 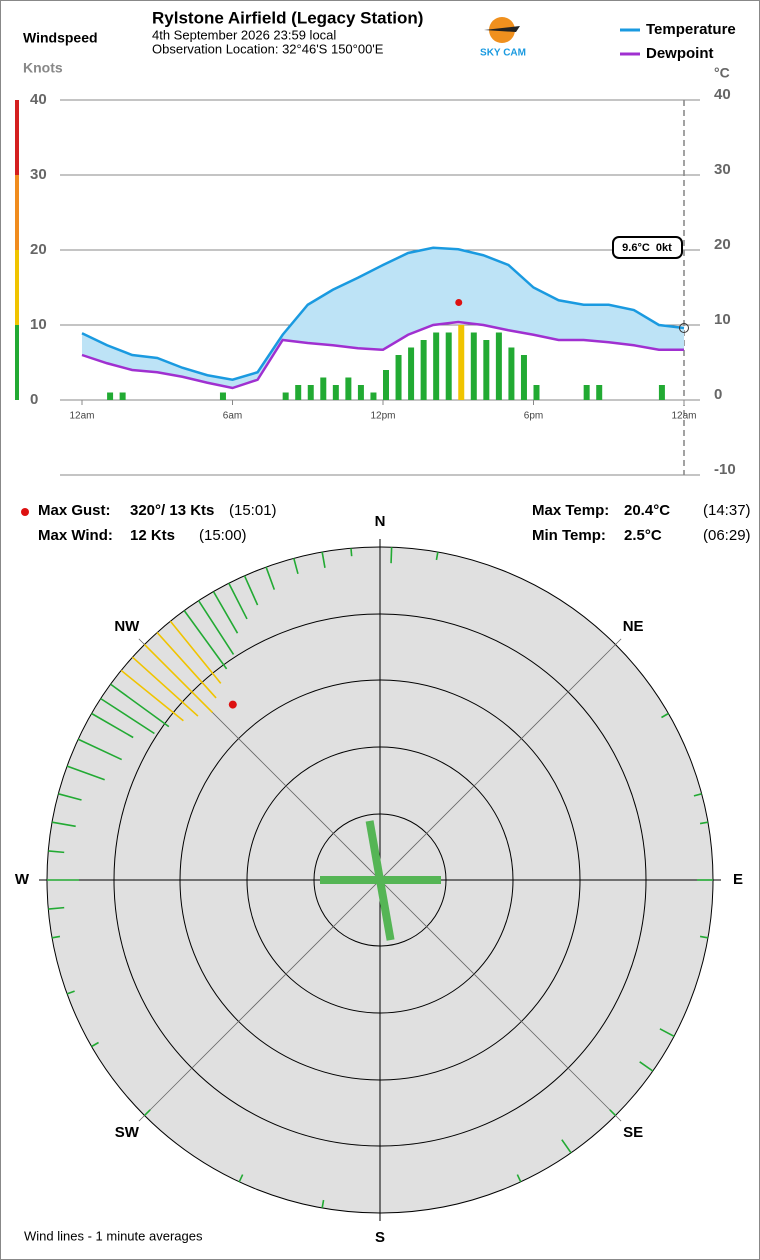 I want to click on y-tick-label: 40, so click(x=38, y=99).